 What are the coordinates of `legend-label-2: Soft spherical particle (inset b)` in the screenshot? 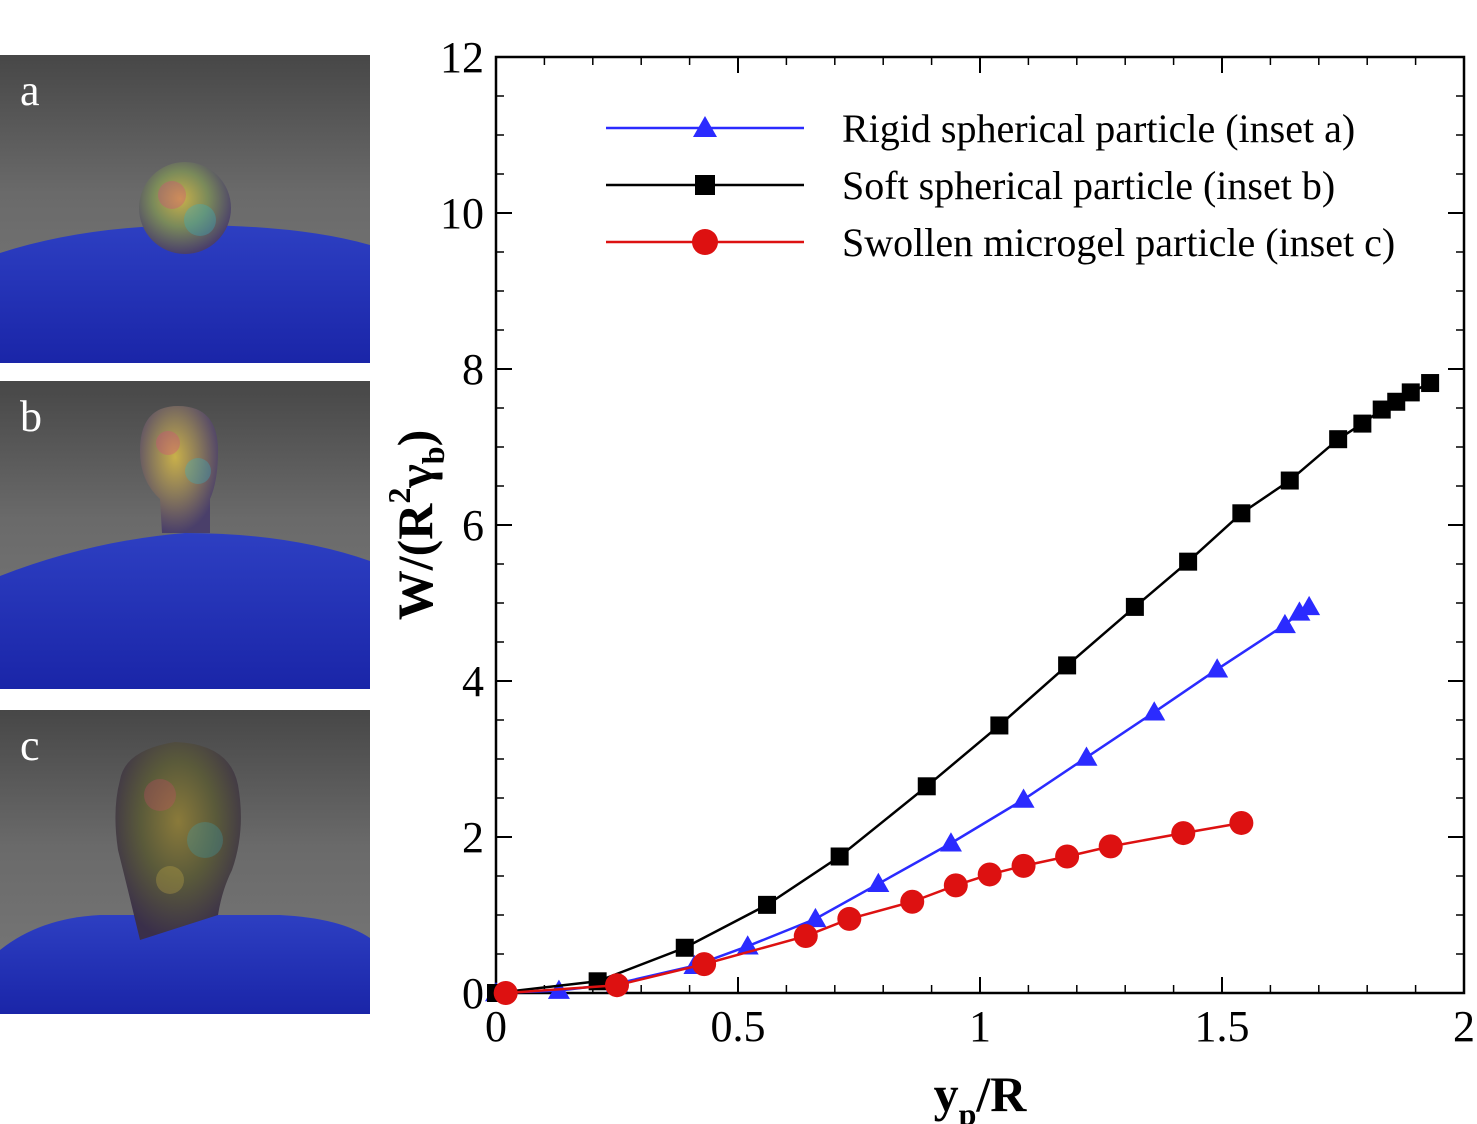 It's located at (1088, 185).